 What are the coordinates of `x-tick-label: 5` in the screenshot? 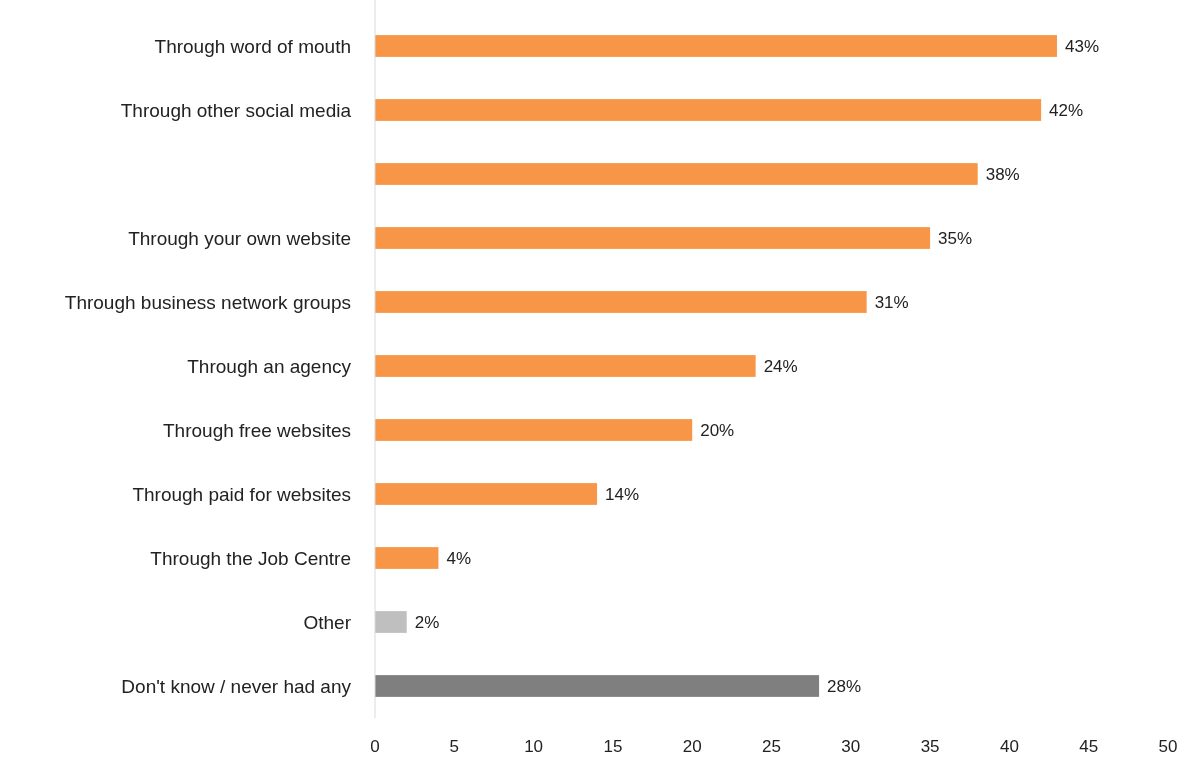 It's located at (454, 746).